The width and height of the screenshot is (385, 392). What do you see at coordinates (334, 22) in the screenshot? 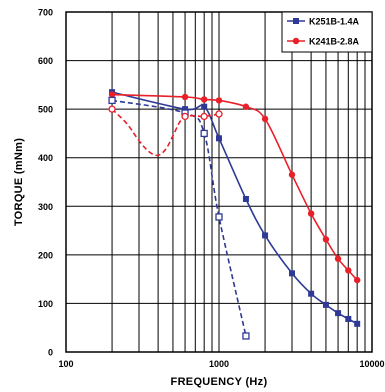
I see `legend-label-k251b: K251B-1.4A` at bounding box center [334, 22].